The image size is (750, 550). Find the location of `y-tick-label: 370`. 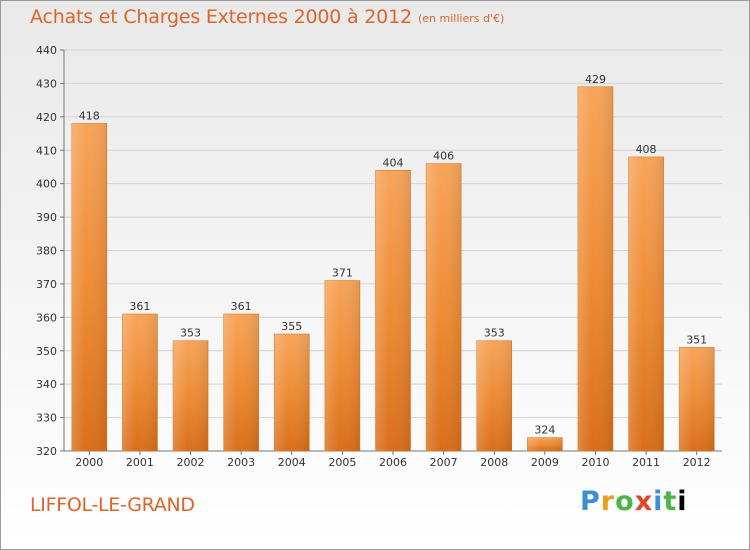

y-tick-label: 370 is located at coordinates (46, 284).